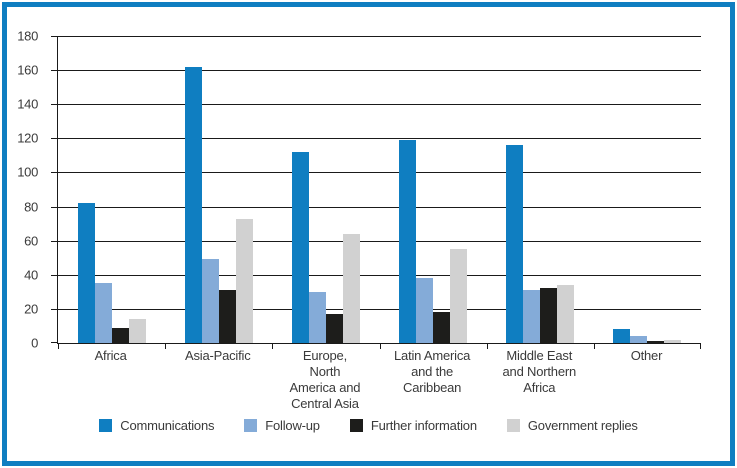 This screenshot has height=468, width=737. Describe the element at coordinates (103, 313) in the screenshot. I see `bar-follow-up-africa` at that location.